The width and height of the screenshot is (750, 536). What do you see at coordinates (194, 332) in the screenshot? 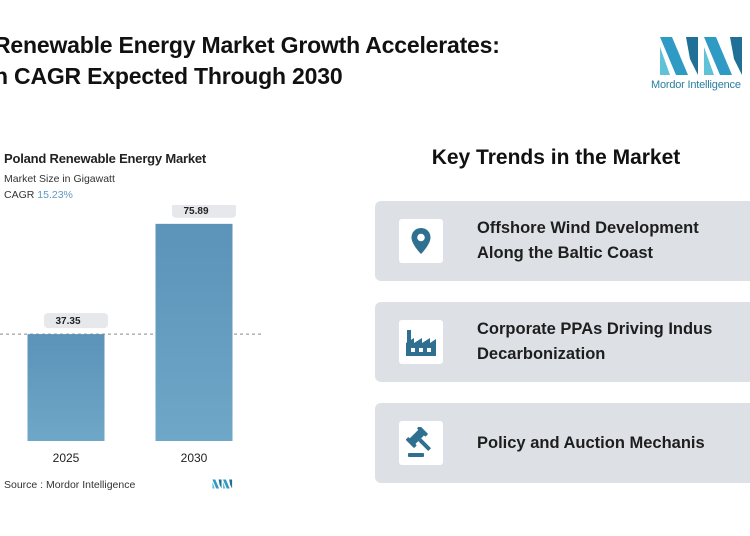
I see `bar-2030` at bounding box center [194, 332].